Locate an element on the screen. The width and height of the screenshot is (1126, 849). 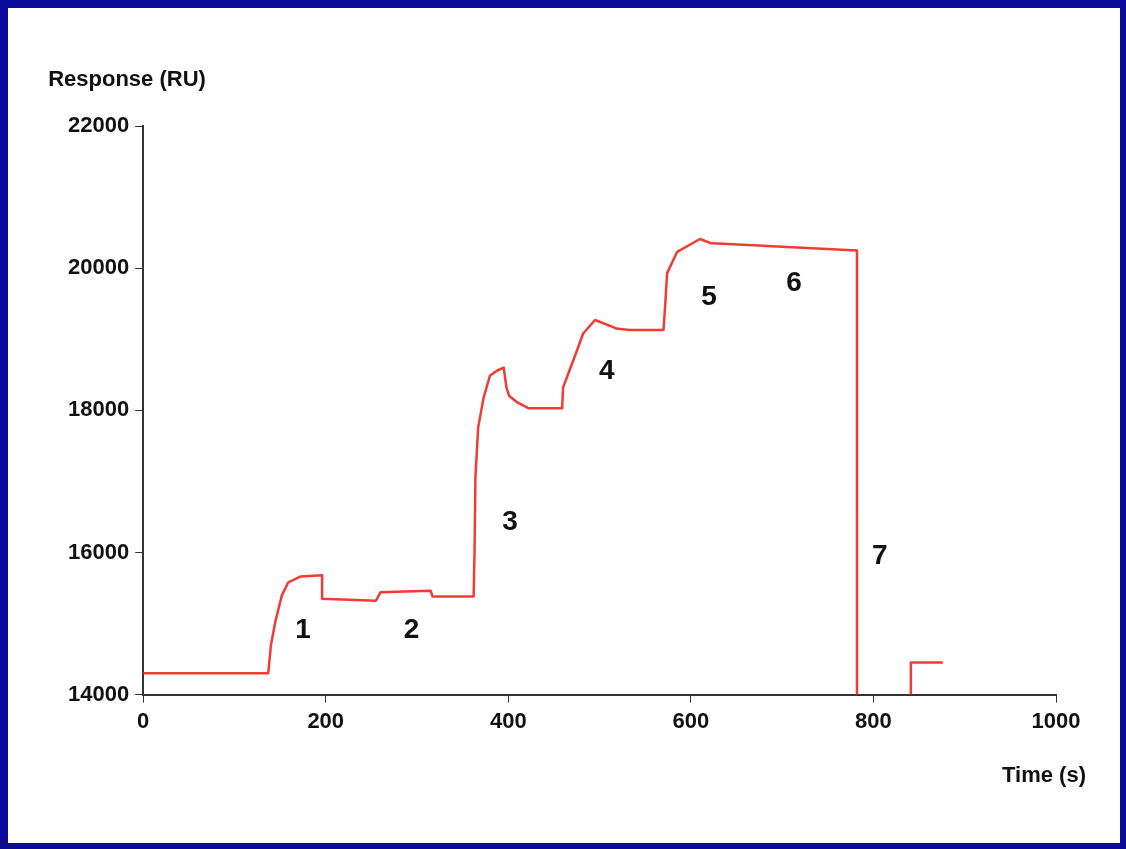
annotation: 6 is located at coordinates (794, 281).